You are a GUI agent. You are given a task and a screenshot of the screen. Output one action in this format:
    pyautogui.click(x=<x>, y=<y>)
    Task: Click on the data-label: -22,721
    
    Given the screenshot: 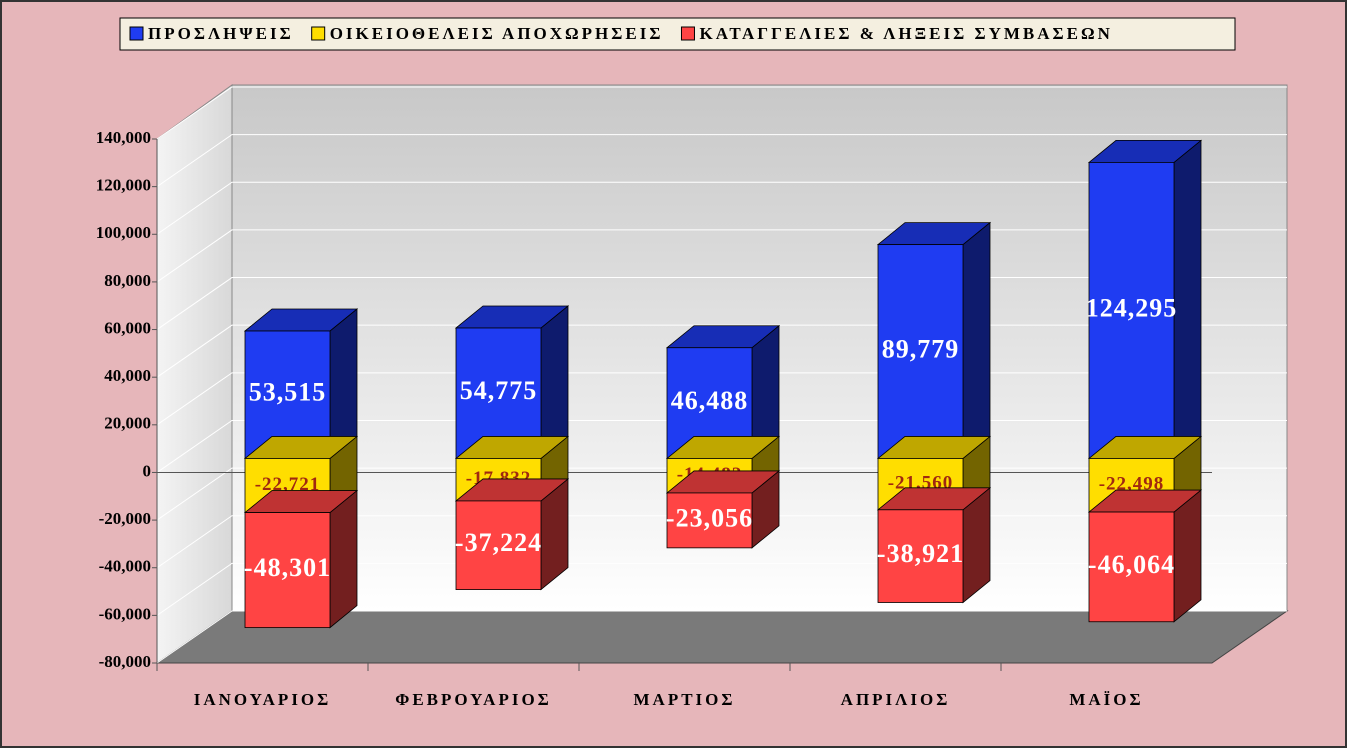 What is the action you would take?
    pyautogui.click(x=288, y=484)
    